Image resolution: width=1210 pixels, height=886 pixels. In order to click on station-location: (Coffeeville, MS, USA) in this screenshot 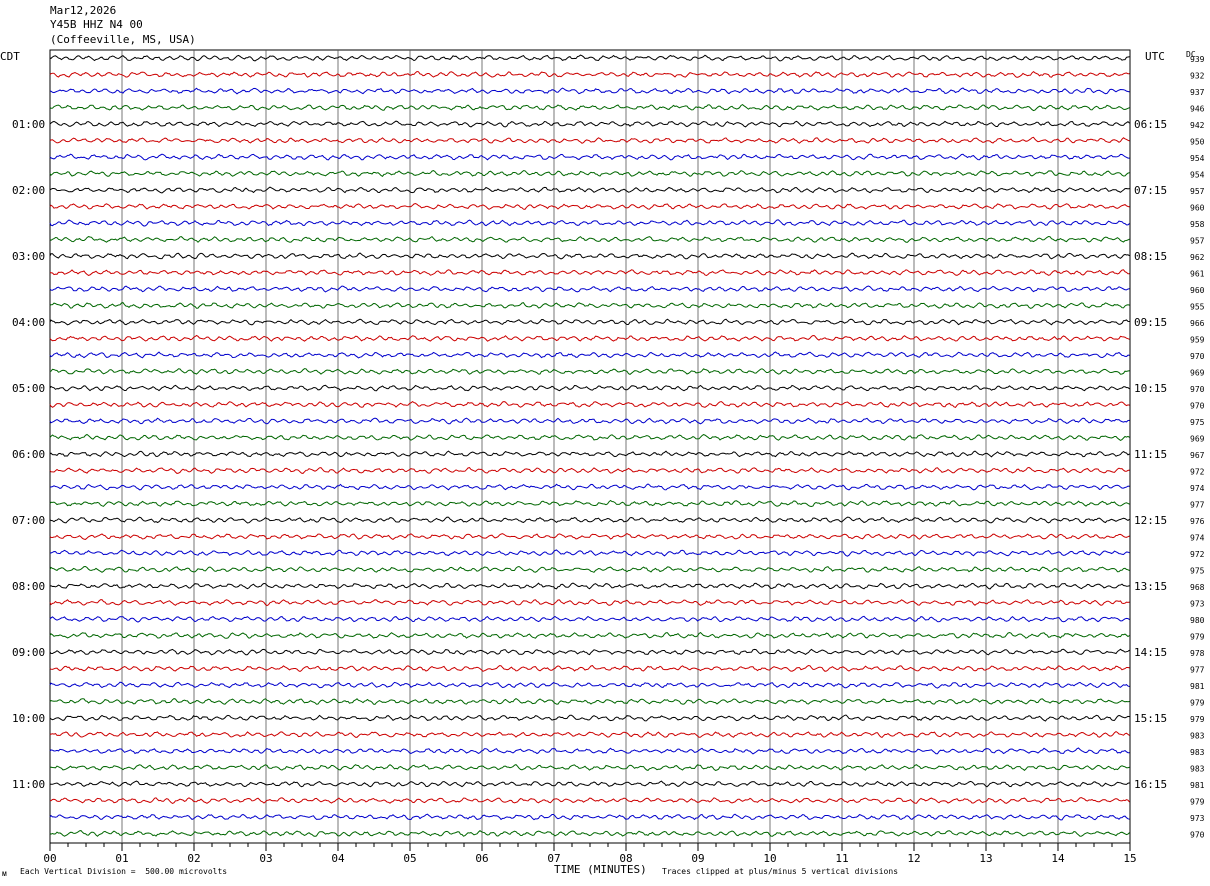, I will do `click(123, 39)`.